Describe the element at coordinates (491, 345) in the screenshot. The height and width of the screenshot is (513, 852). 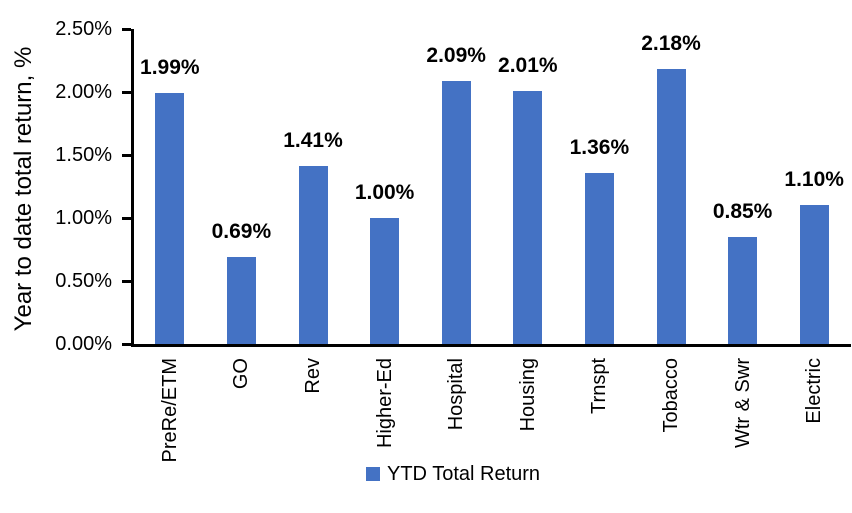
I see `x-axis-line` at that location.